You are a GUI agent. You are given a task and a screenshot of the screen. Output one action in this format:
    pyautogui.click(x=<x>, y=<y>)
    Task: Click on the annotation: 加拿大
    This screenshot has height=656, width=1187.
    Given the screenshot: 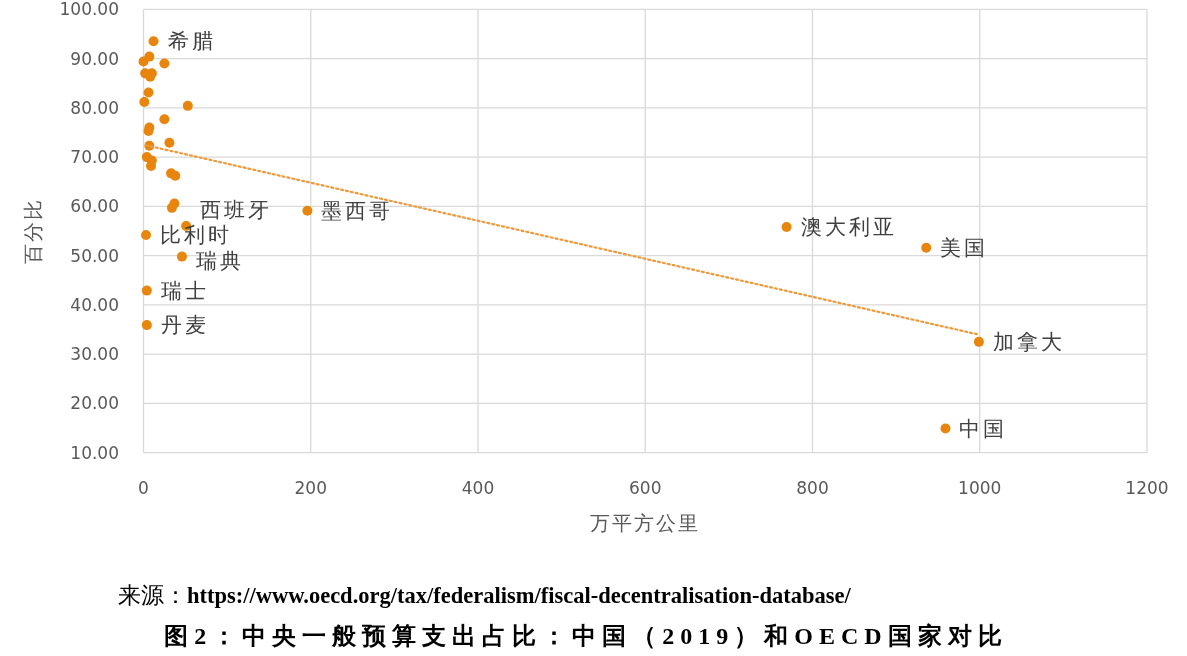 What is the action you would take?
    pyautogui.click(x=1028, y=341)
    